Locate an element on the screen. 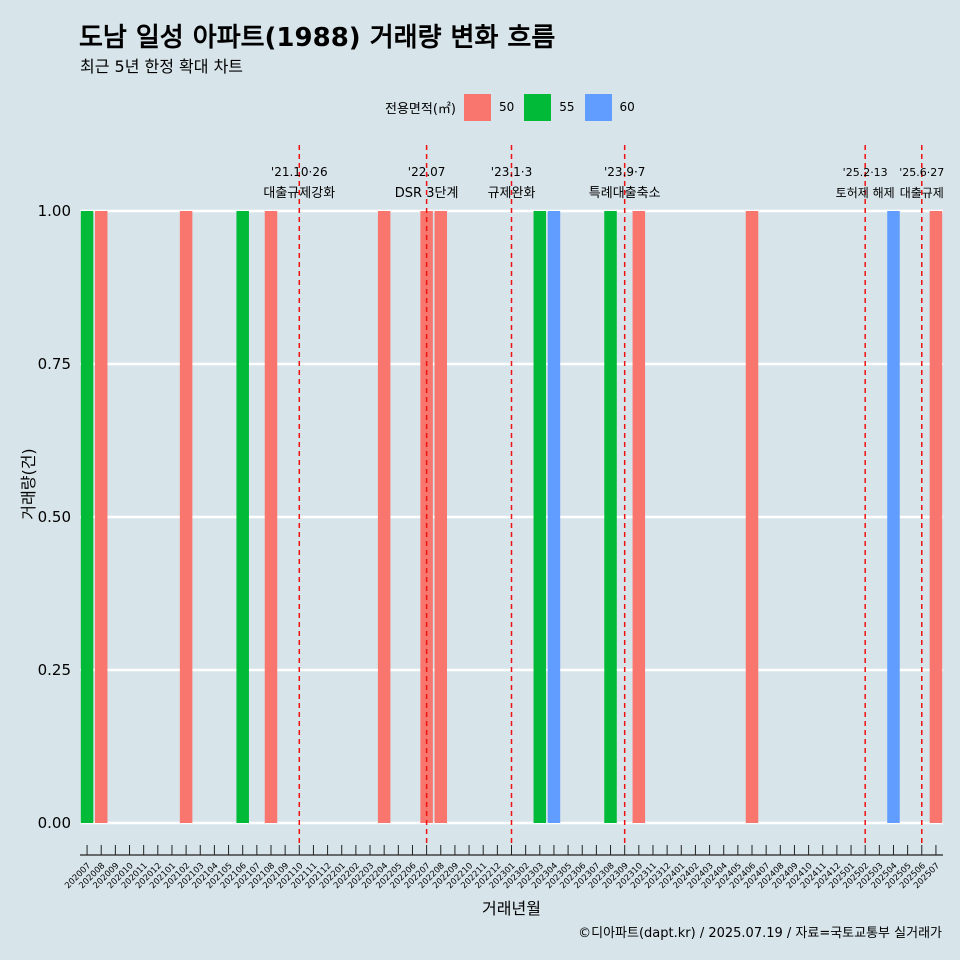 The width and height of the screenshot is (960, 960). x-axis-title: 거래년월 is located at coordinates (511, 908).